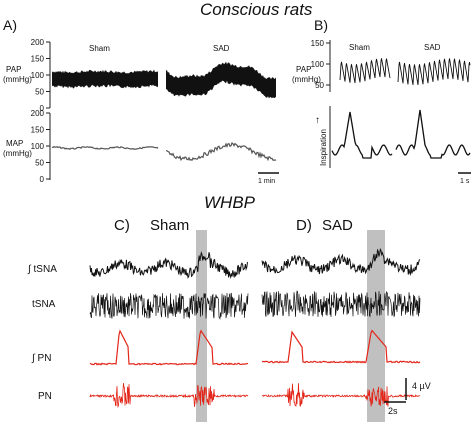 The width and height of the screenshot is (474, 424). Describe the element at coordinates (42, 269) in the screenshot. I see `label-integrated-tsna: ∫ tSNA` at that location.